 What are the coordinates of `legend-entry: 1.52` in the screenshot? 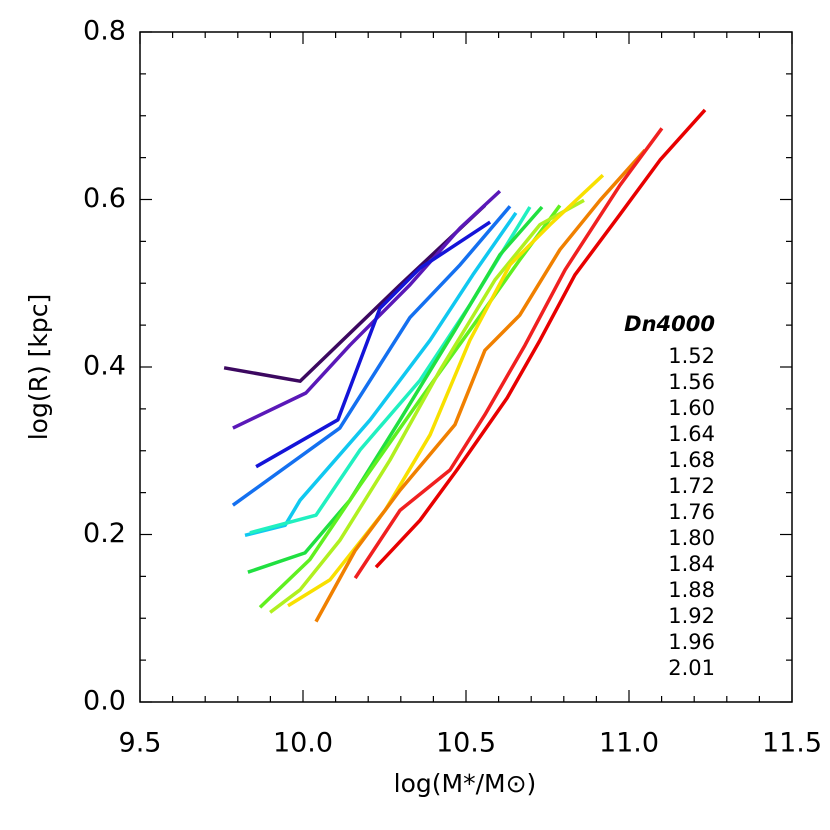 It's located at (691, 356).